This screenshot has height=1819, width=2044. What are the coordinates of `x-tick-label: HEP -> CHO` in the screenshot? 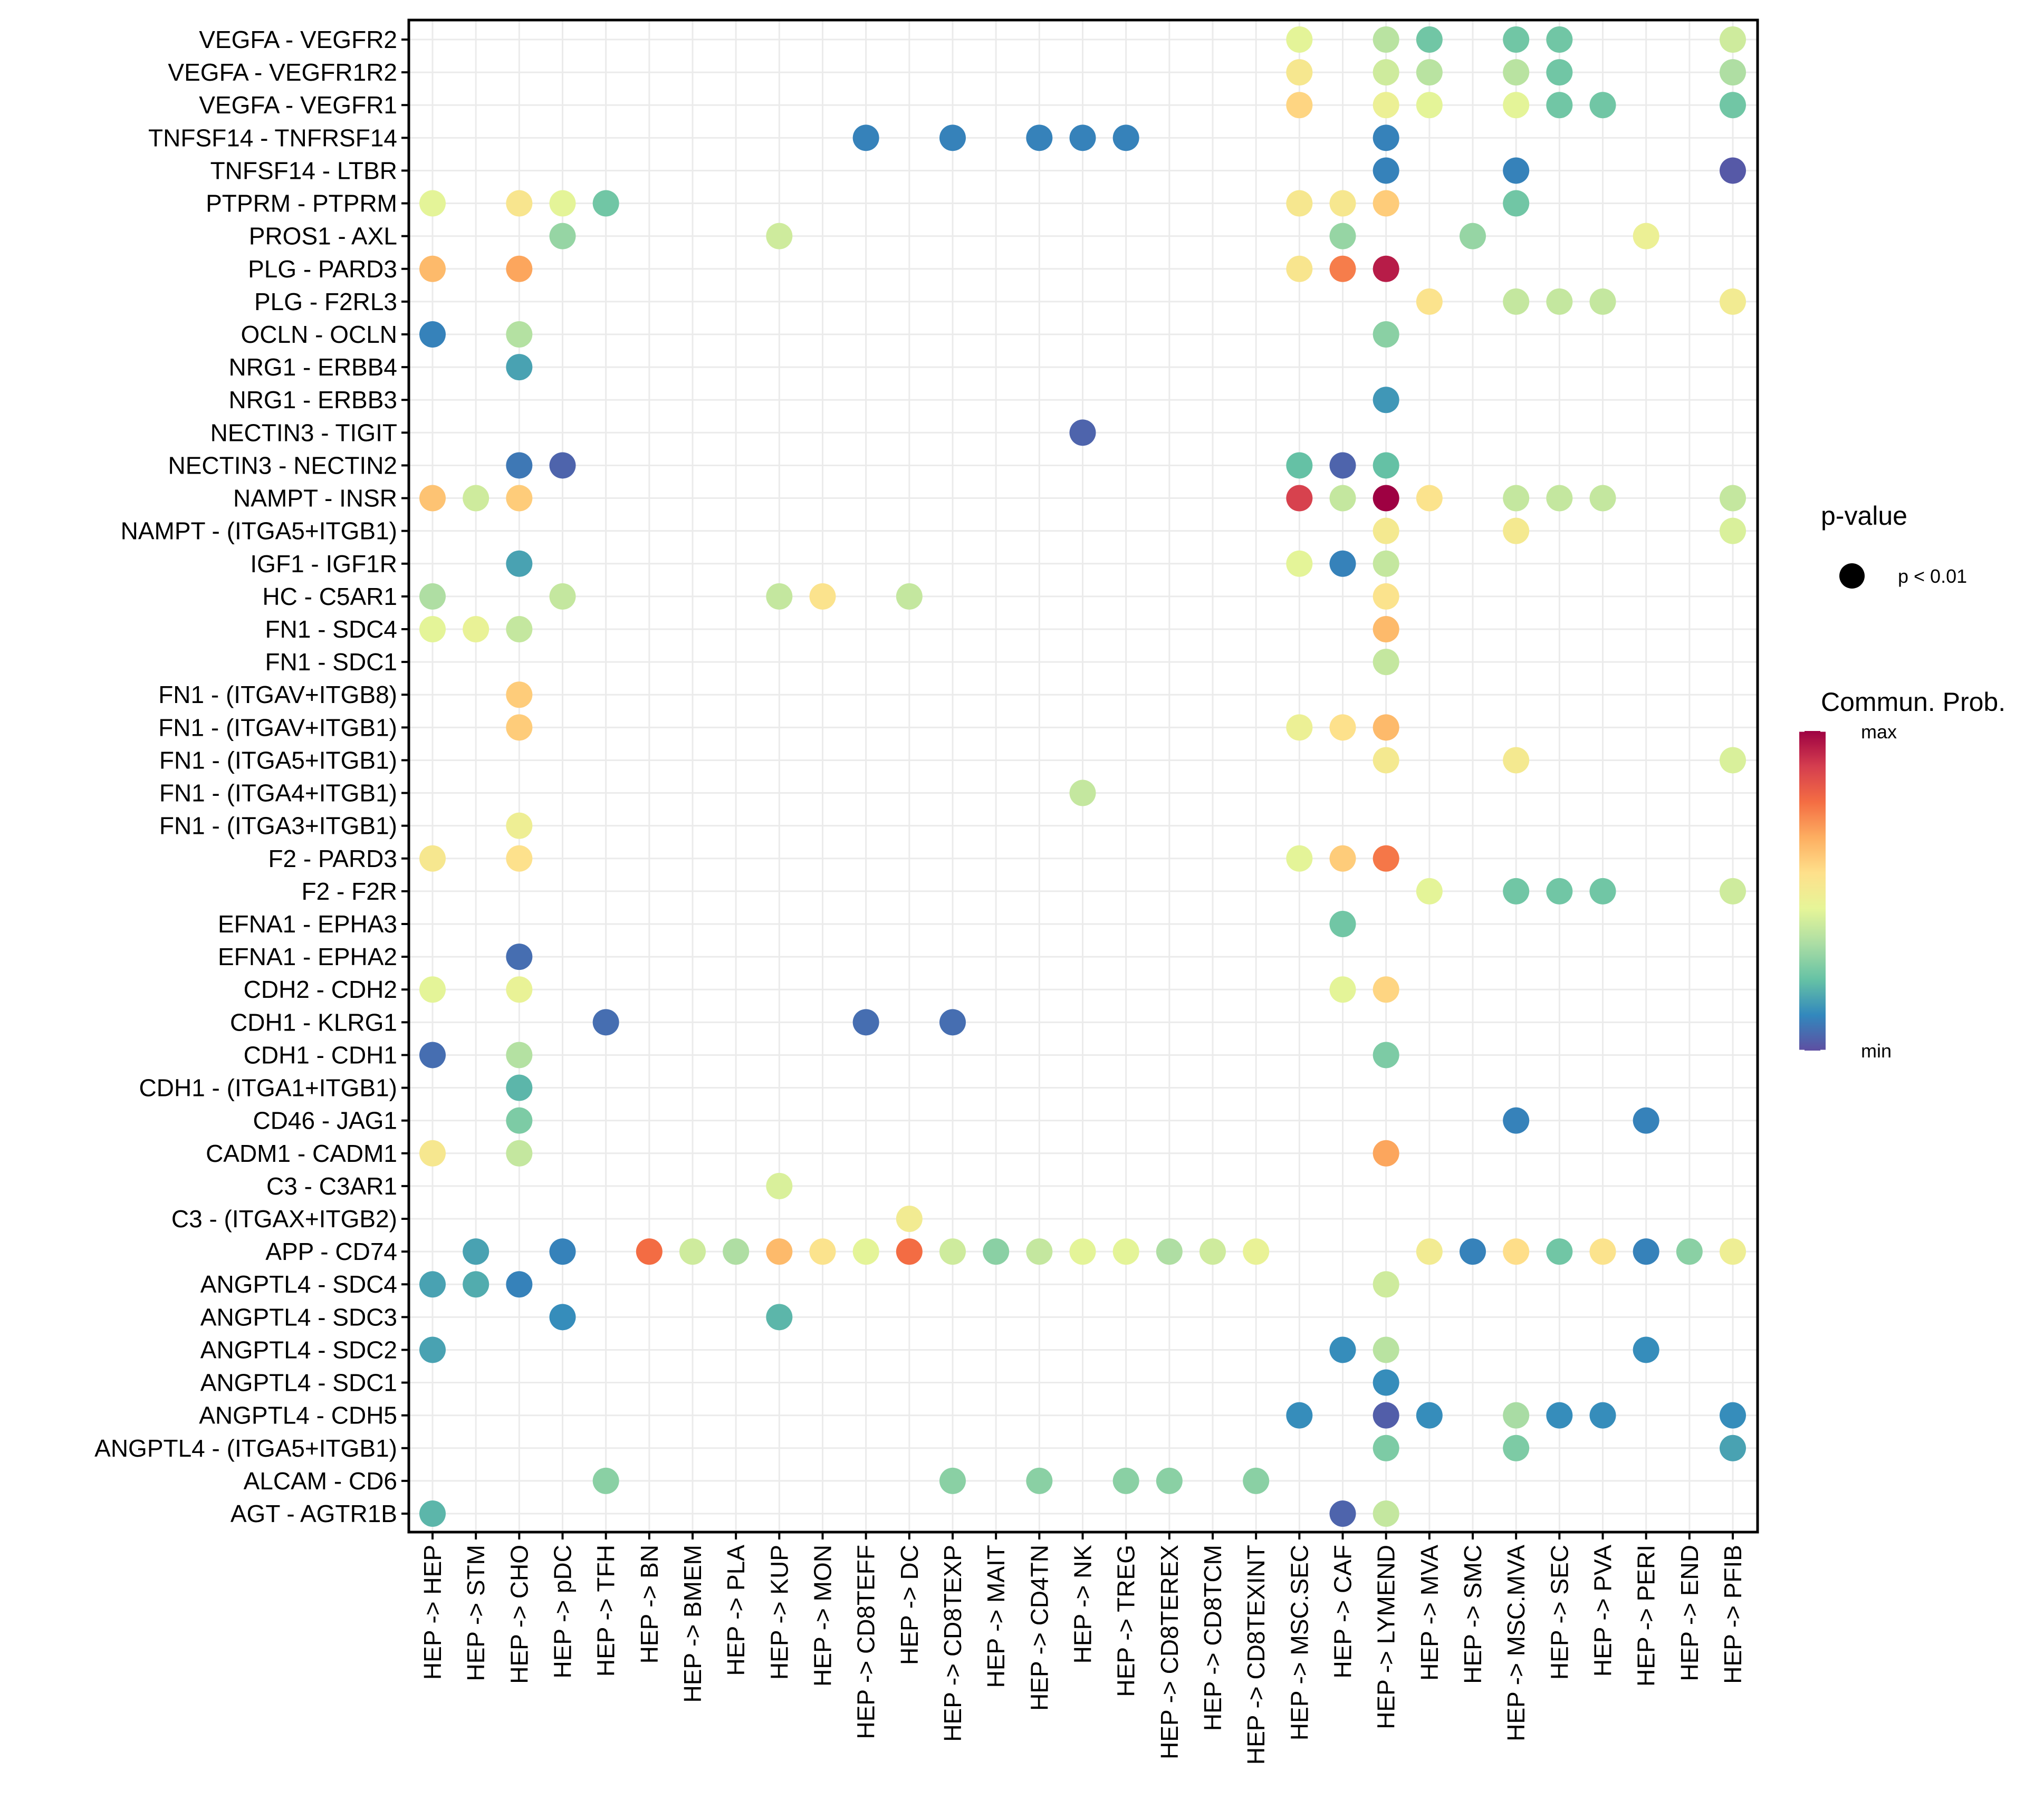 It's located at (519, 1614).